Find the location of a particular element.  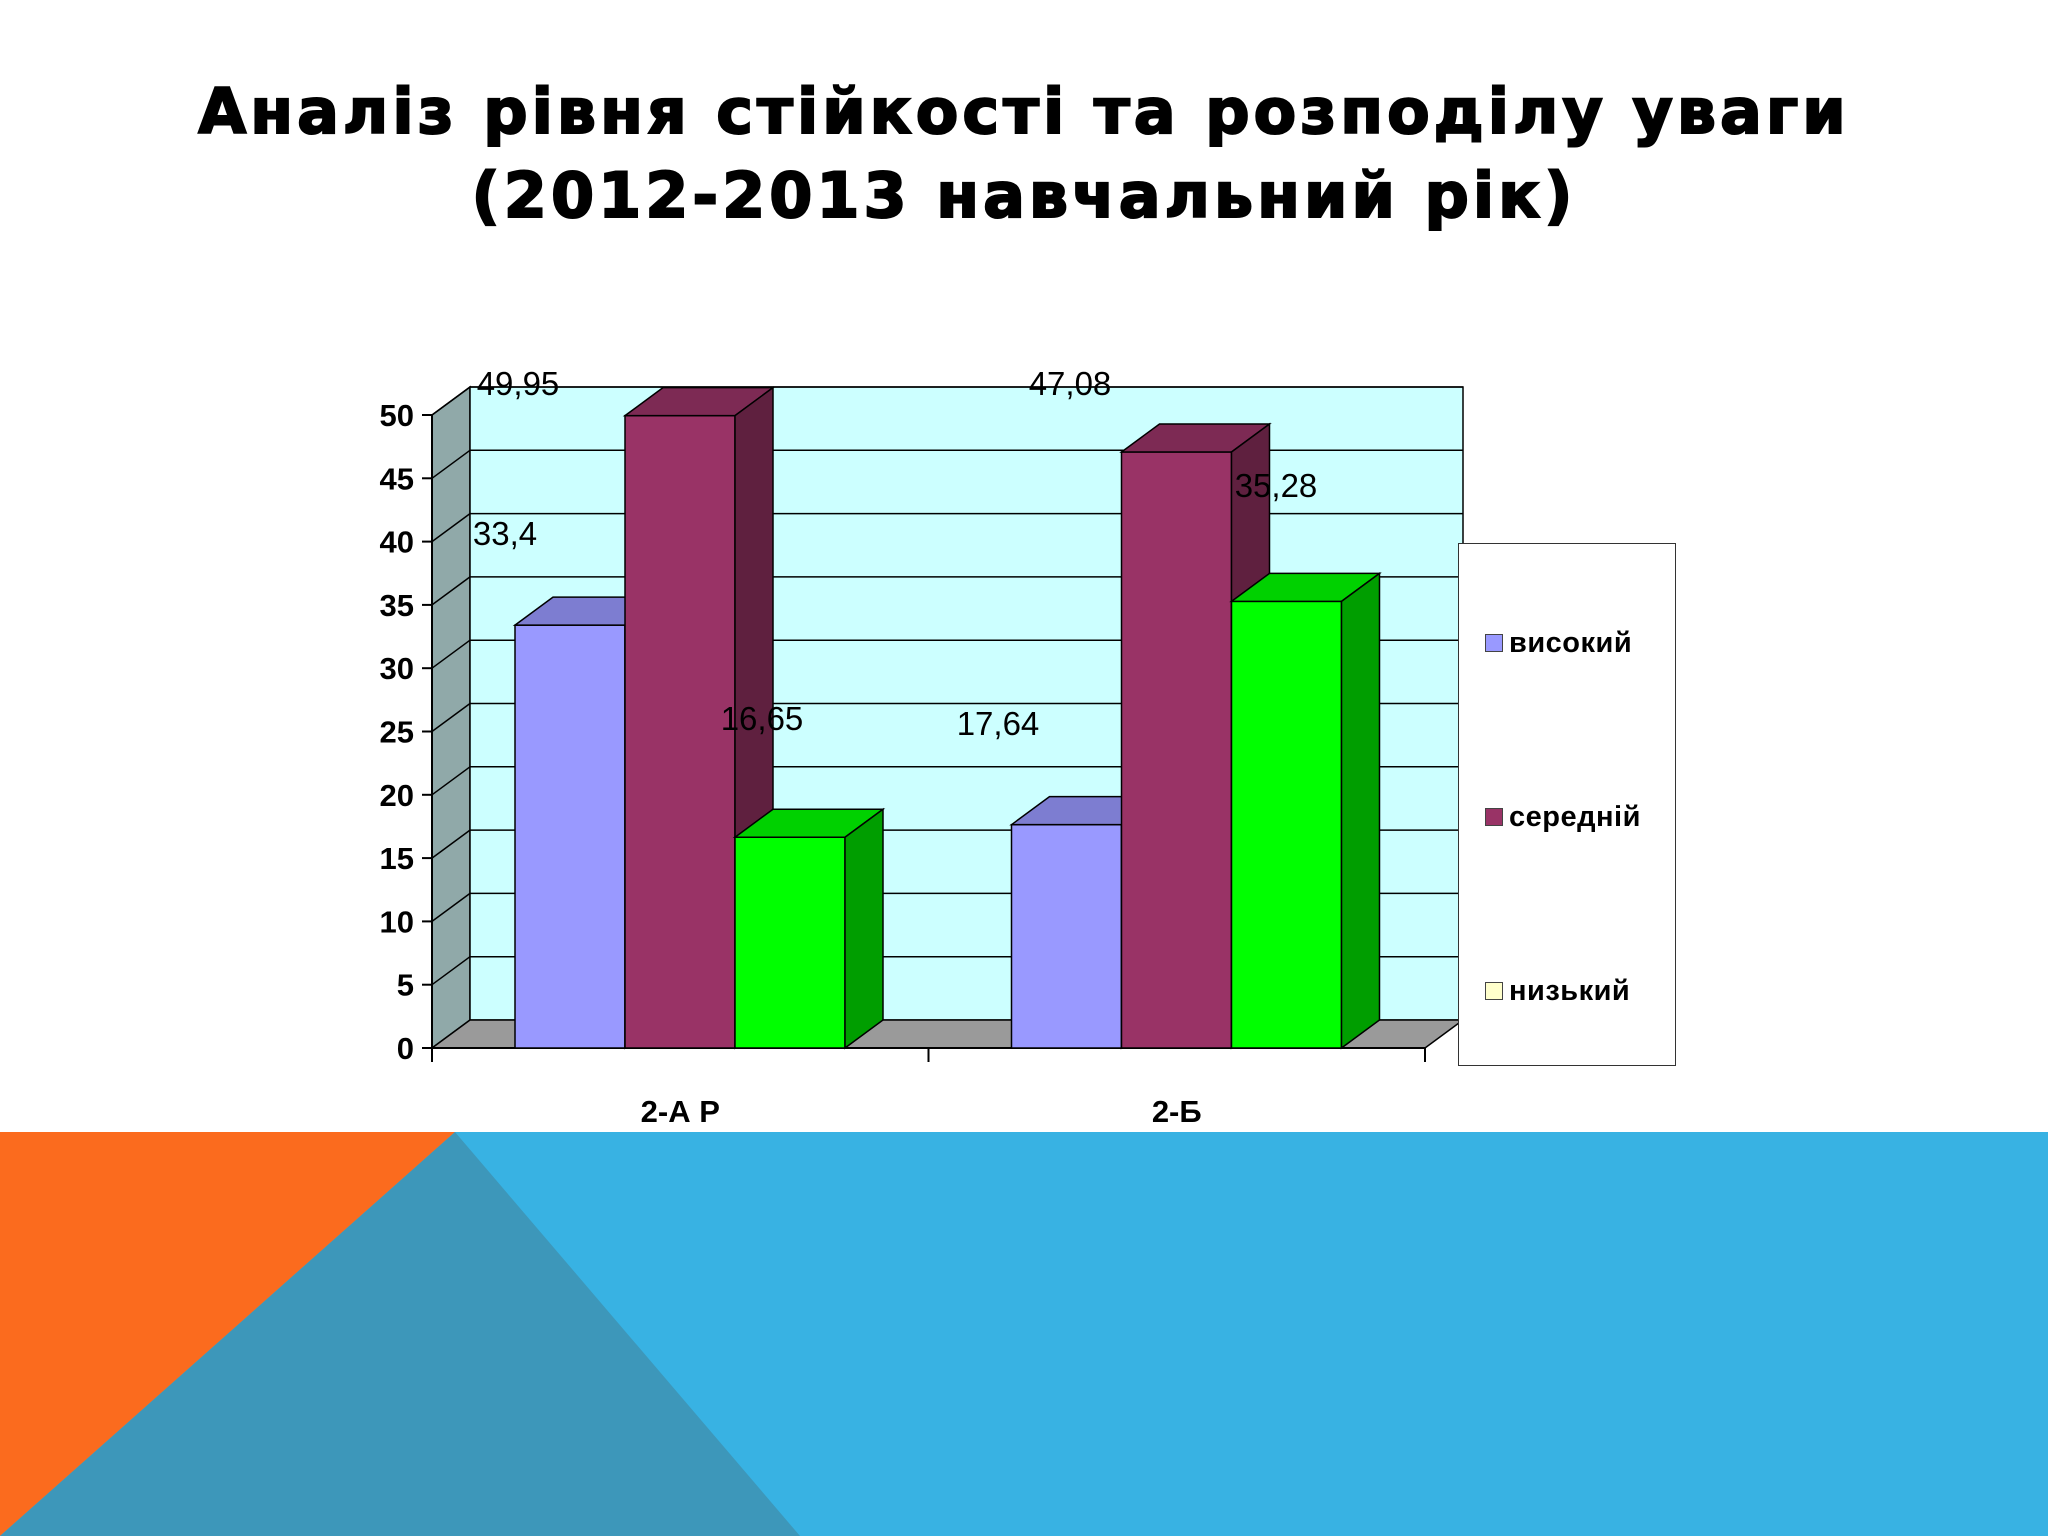

legend-label-high: високий is located at coordinates (1571, 642).